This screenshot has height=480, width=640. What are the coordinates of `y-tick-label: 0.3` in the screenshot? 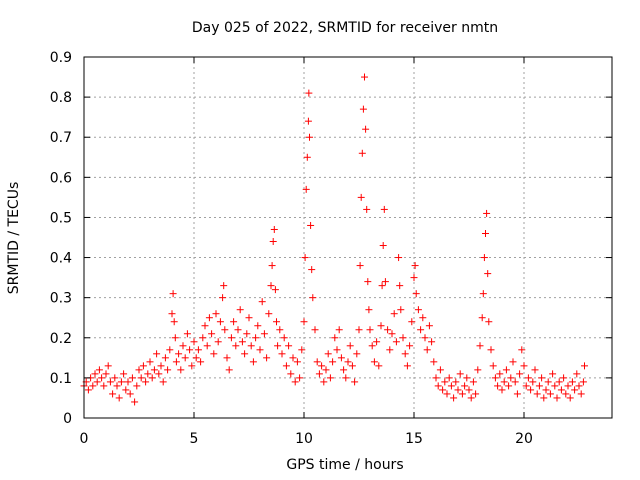 It's located at (61, 299).